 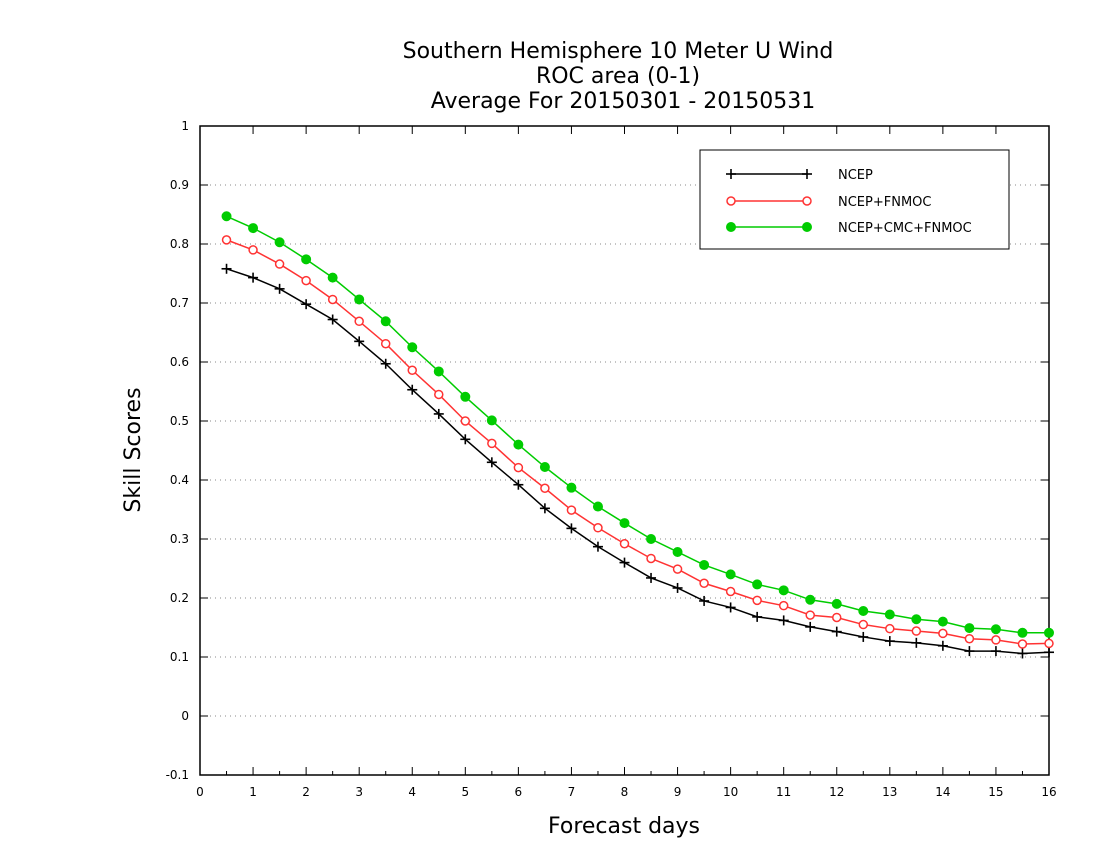 I want to click on y-tick-label: -0.1, so click(x=177, y=775).